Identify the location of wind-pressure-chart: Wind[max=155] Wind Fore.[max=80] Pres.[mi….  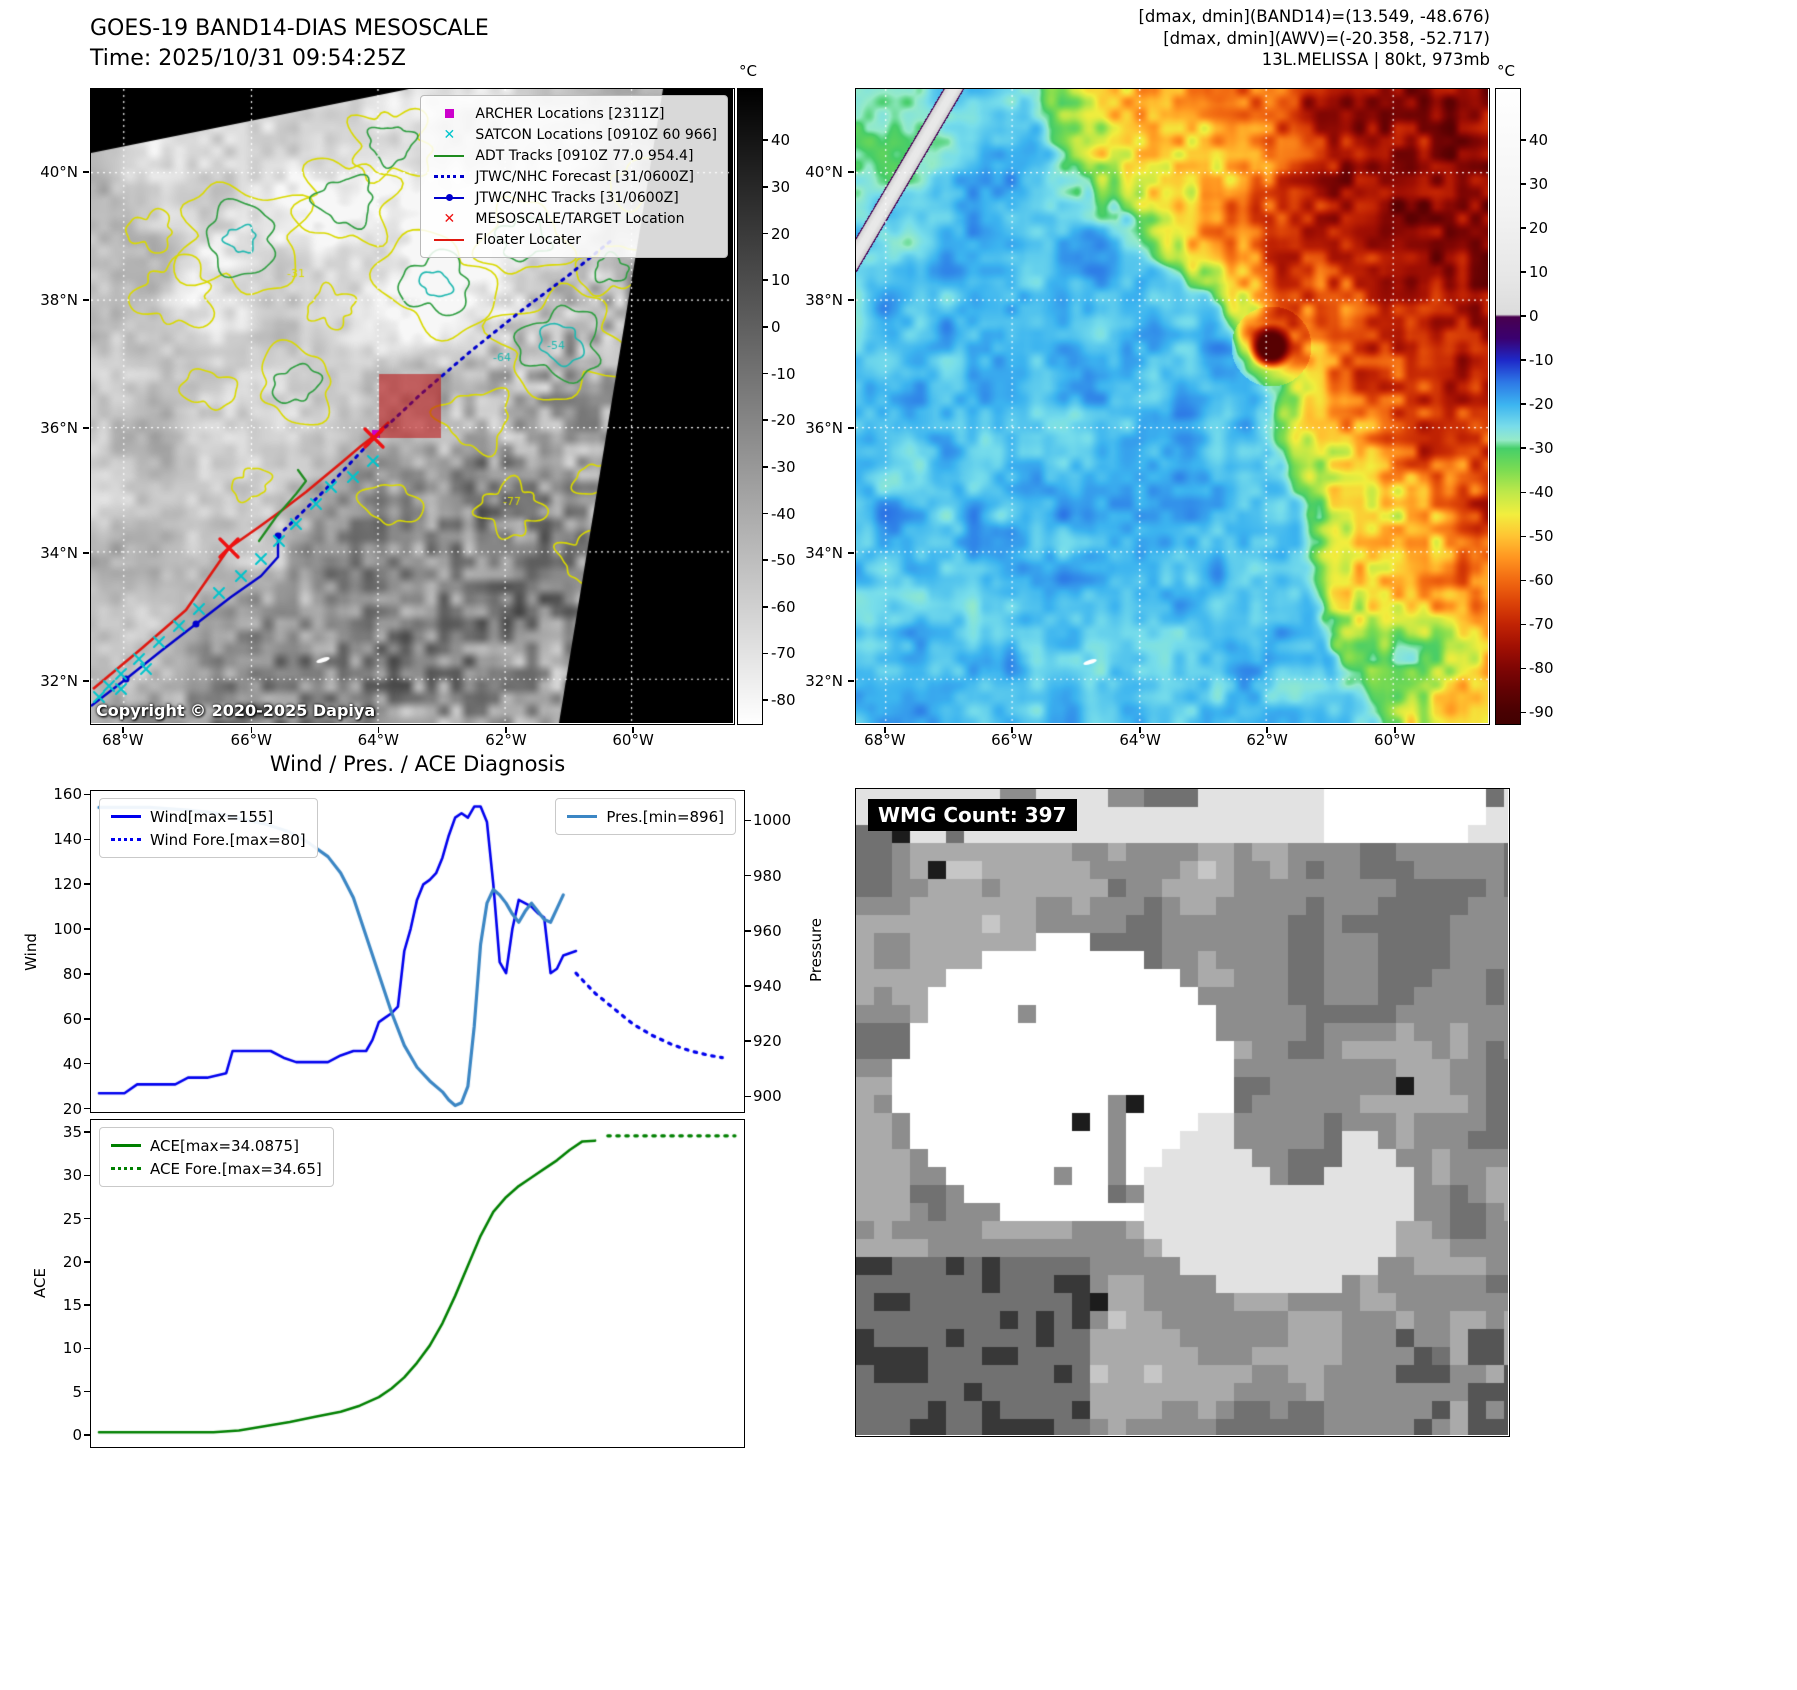
(417, 951).